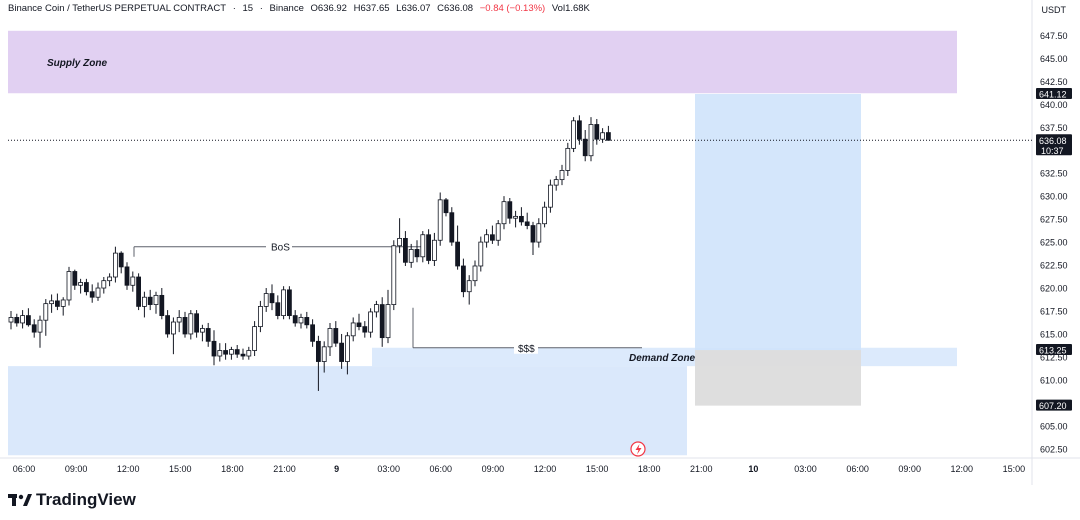 This screenshot has height=520, width=1080. I want to click on lower-demand-box, so click(347, 411).